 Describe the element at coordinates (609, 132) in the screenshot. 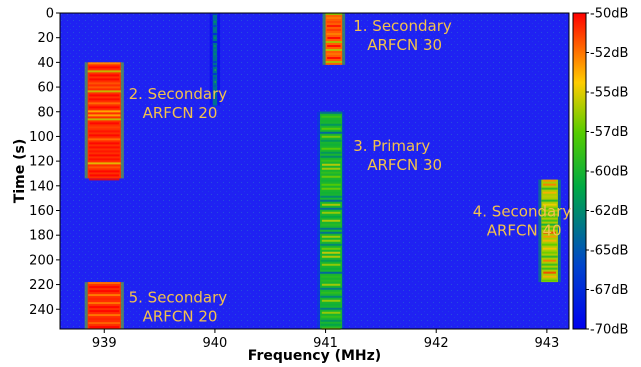

I see `colorbar-tick-label: -57dB` at that location.